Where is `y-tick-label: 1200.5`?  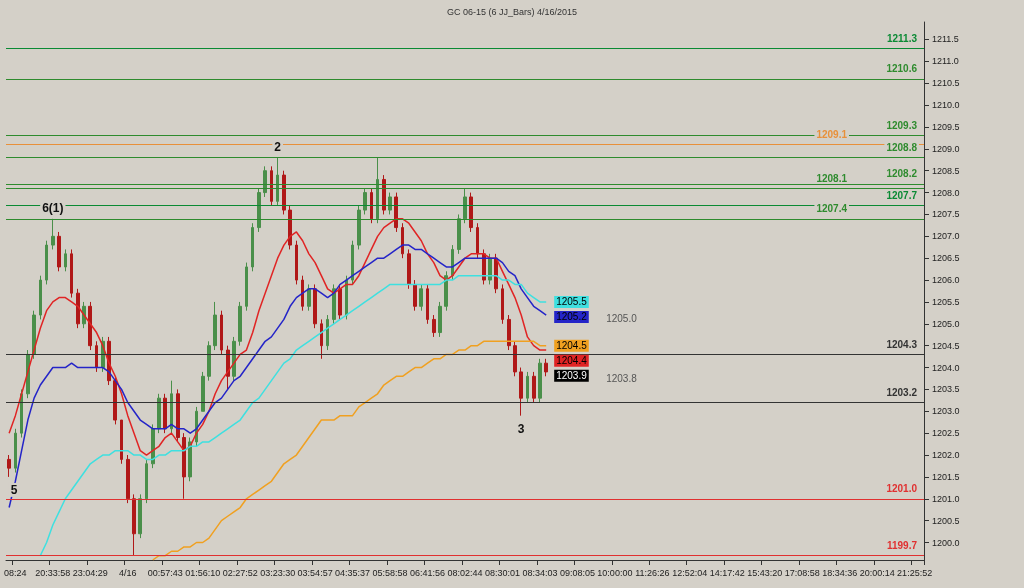 y-tick-label: 1200.5 is located at coordinates (946, 520).